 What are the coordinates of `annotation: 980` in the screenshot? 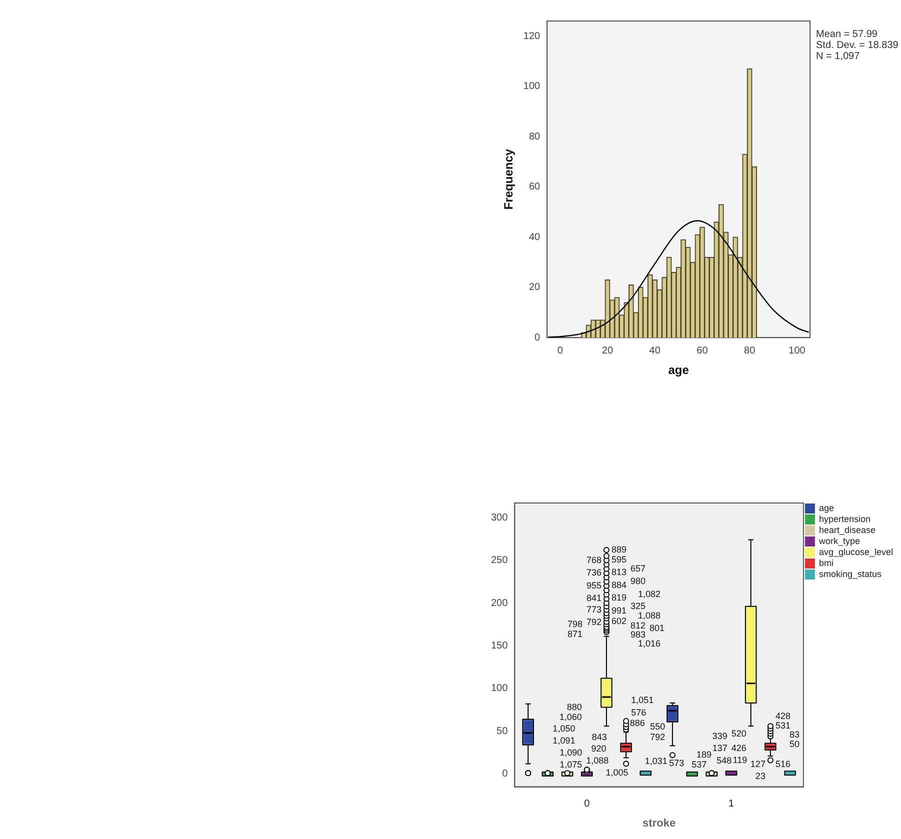 It's located at (638, 581).